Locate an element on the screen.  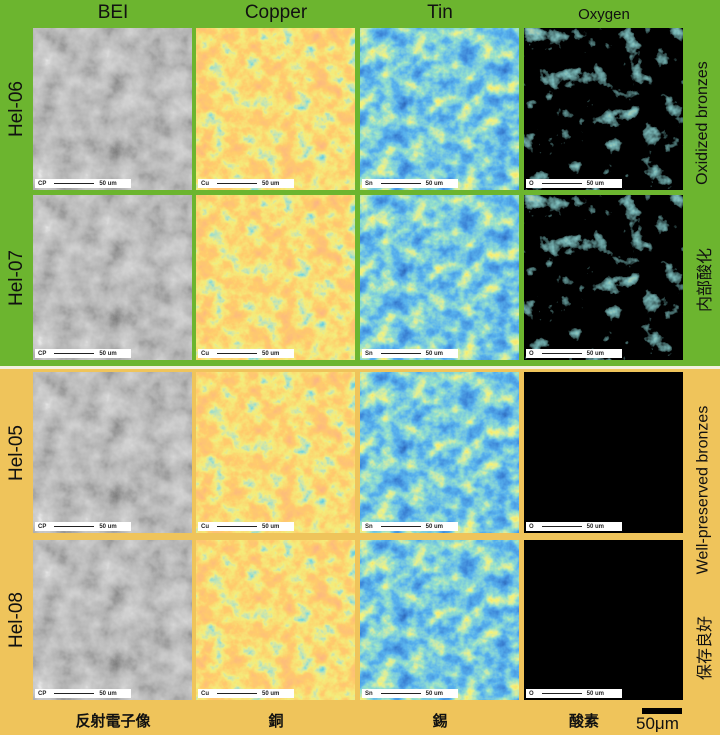
map-panel-hel-07-oxygen: O 50 um is located at coordinates (603, 277).